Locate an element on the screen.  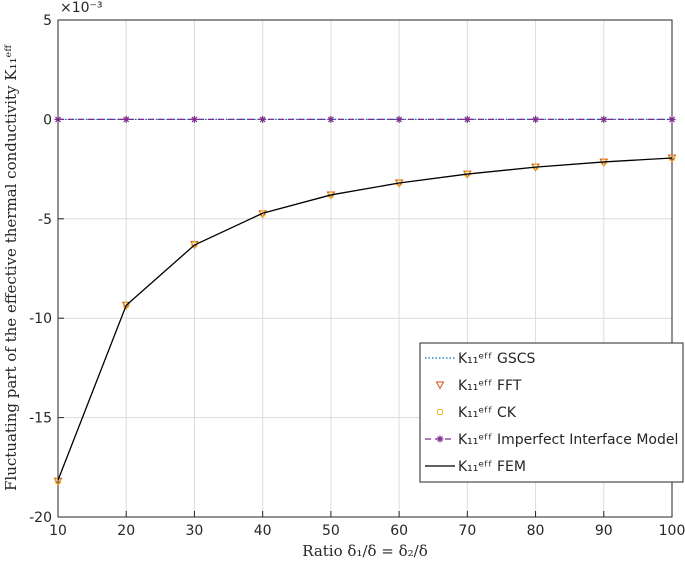
y-multiplier: ×10⁻³ is located at coordinates (81, 8).